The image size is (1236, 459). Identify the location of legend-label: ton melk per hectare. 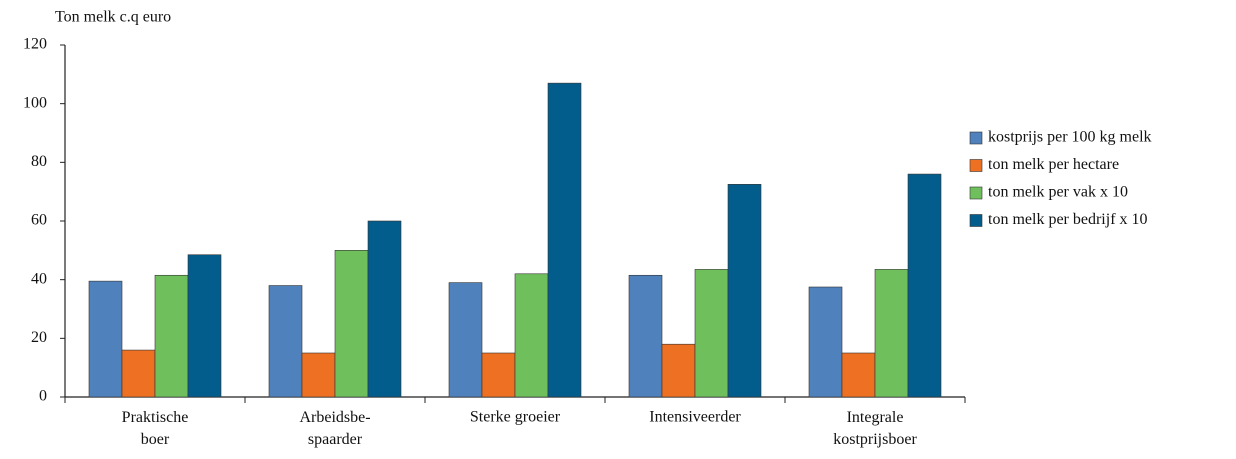
(1053, 164).